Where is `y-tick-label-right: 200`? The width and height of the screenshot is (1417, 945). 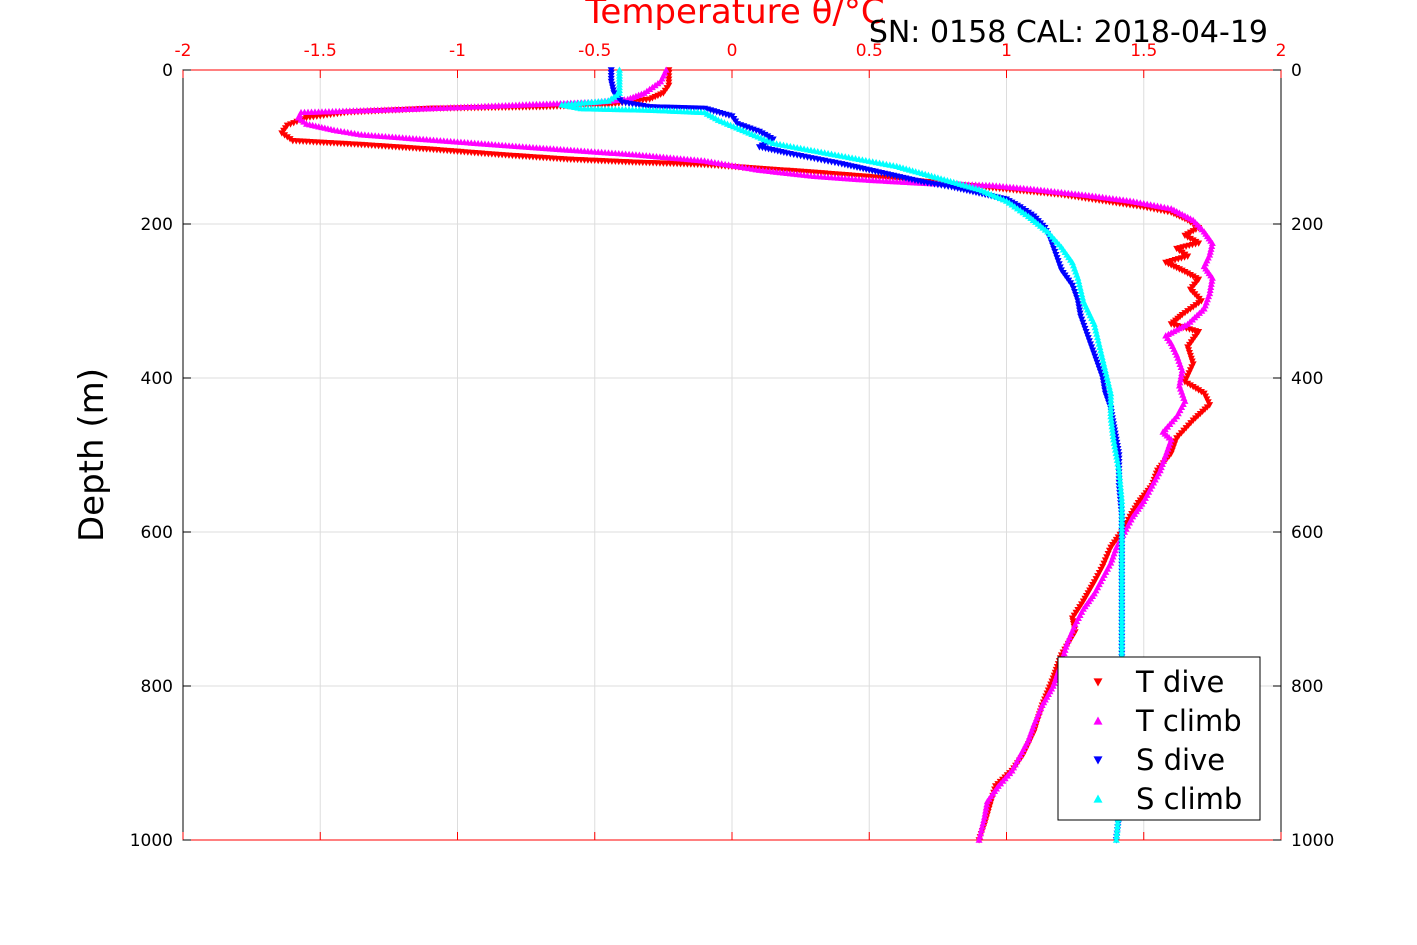 y-tick-label-right: 200 is located at coordinates (1307, 225).